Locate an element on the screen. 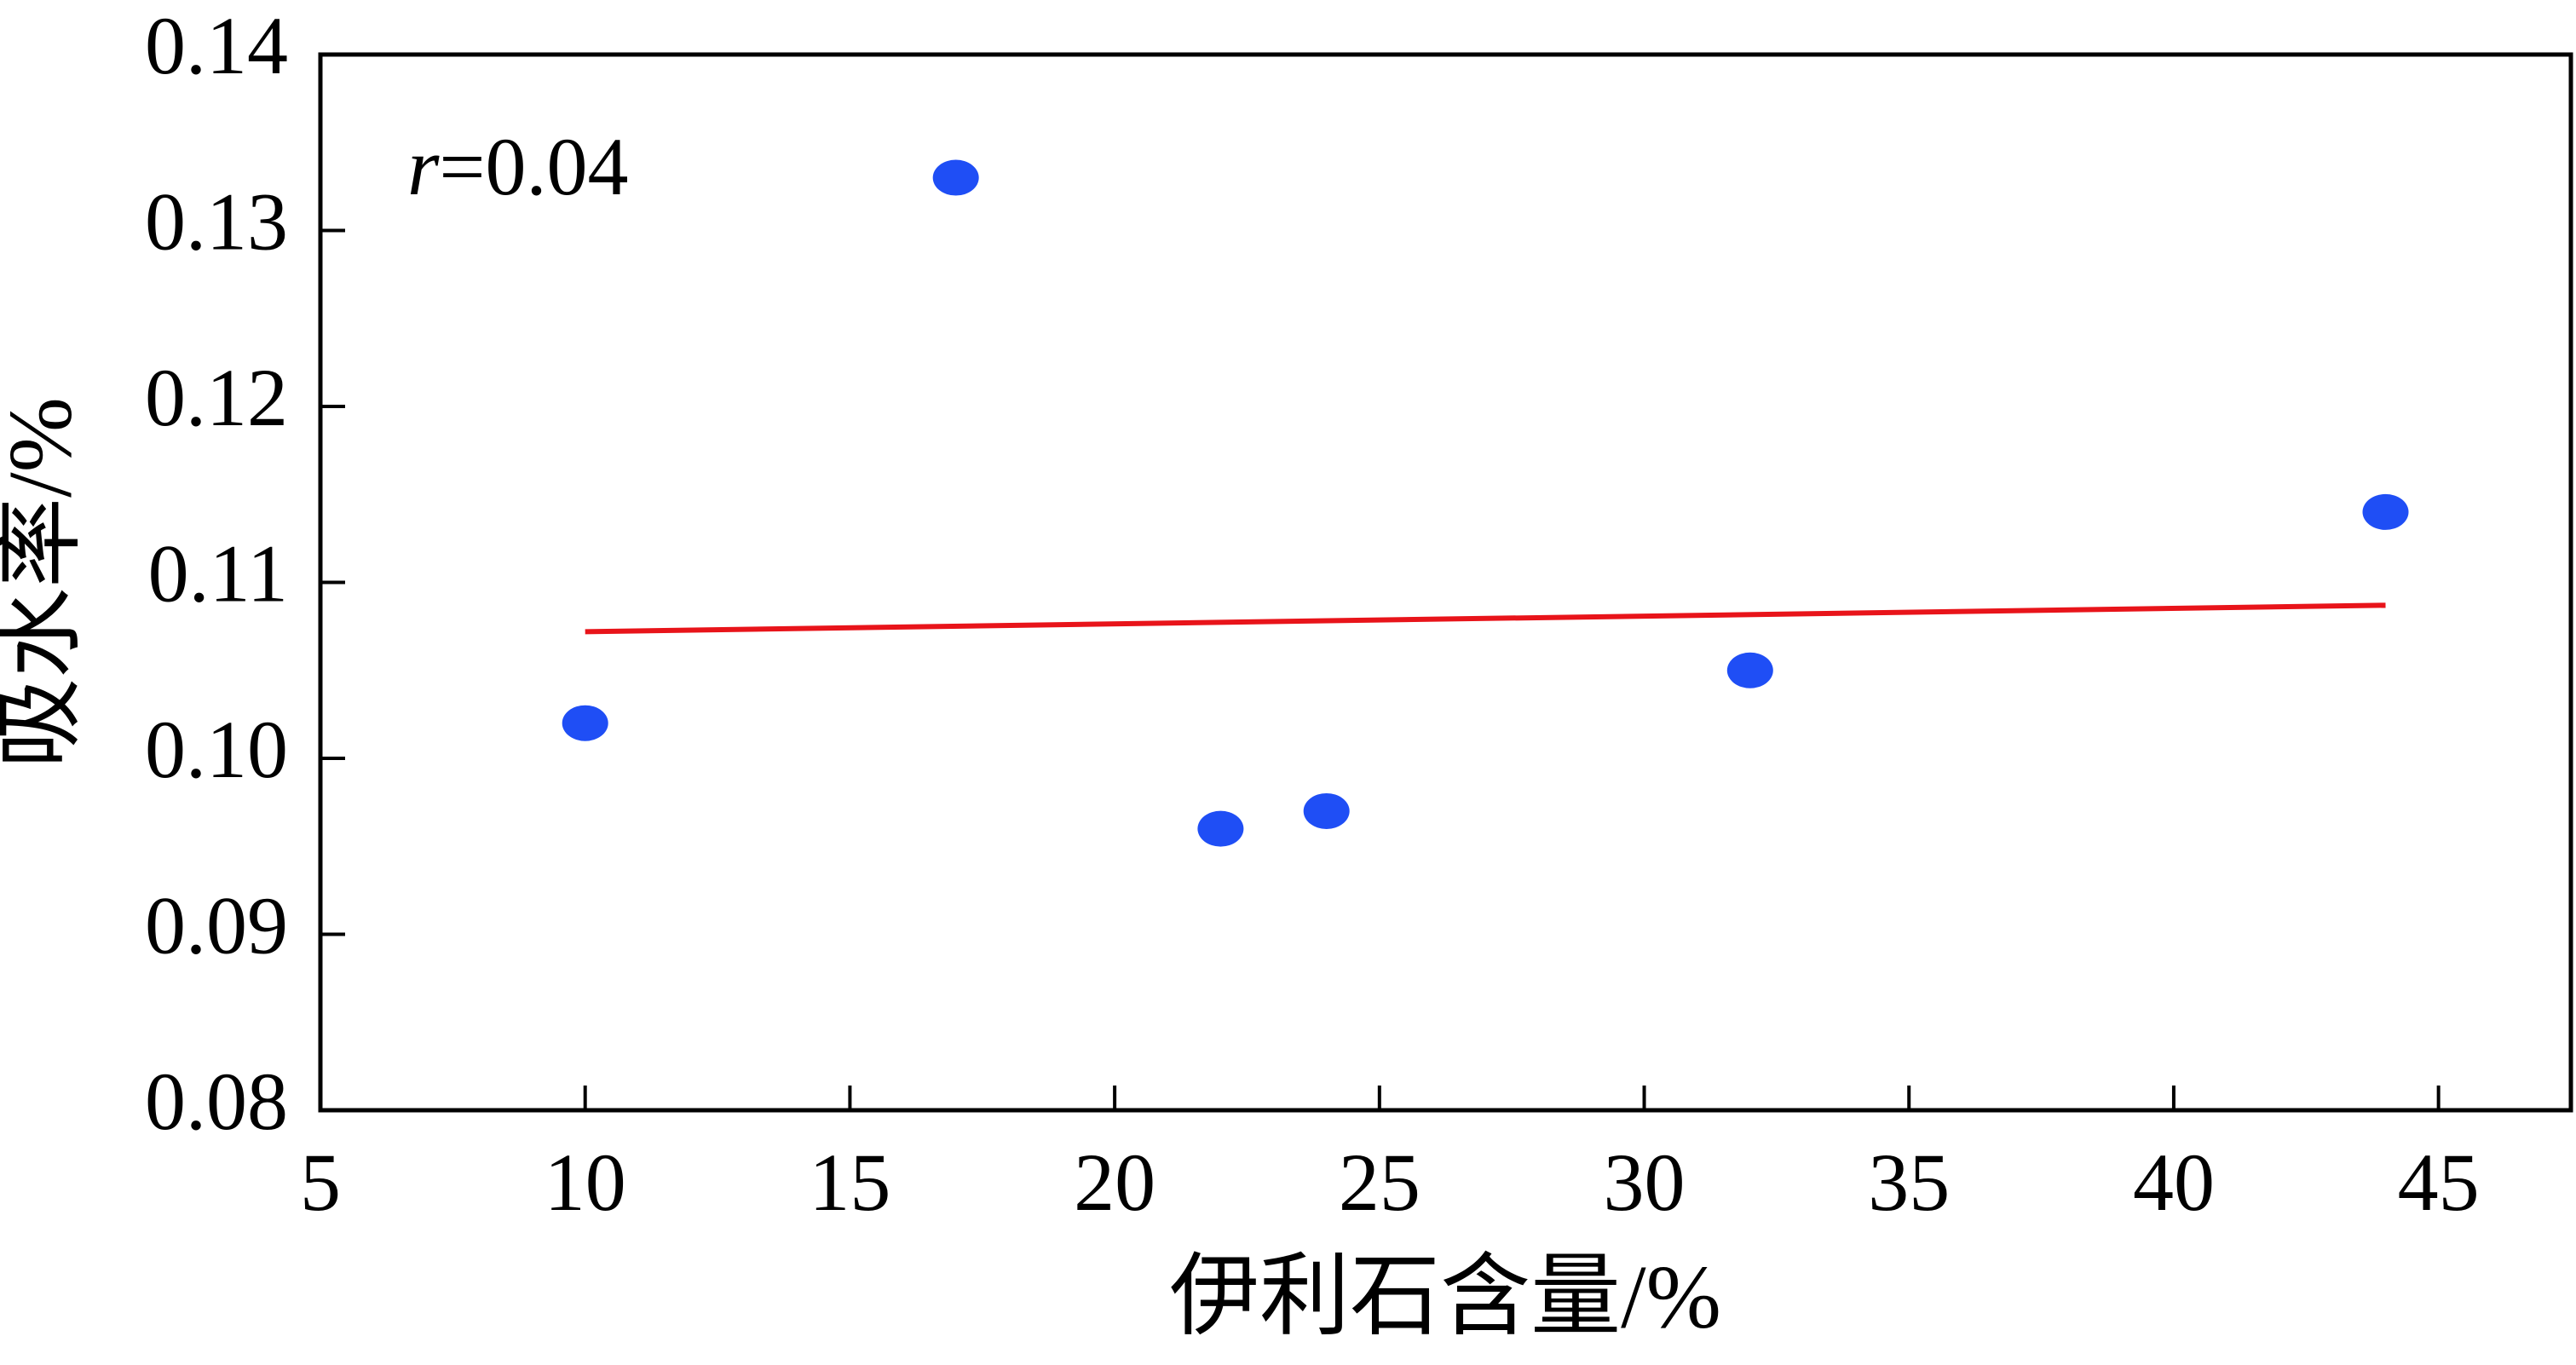 The image size is (2576, 1365). y-tick-label: 0.08 is located at coordinates (216, 1101).